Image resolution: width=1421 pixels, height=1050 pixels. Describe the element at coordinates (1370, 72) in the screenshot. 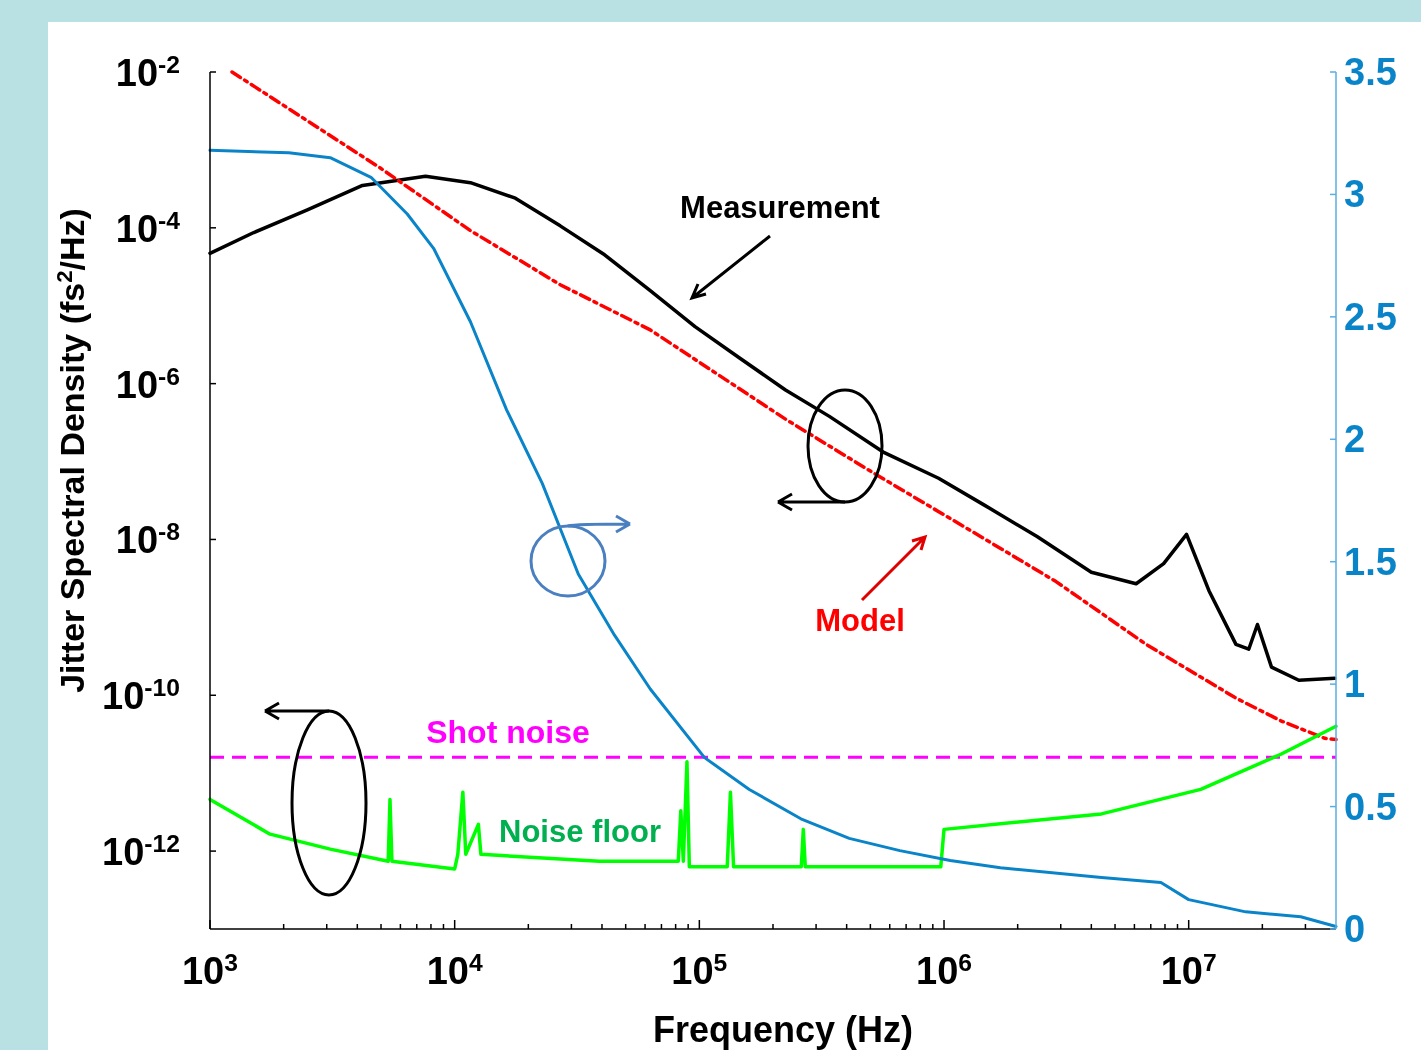

I see `y2-tick-label: 3.5` at that location.